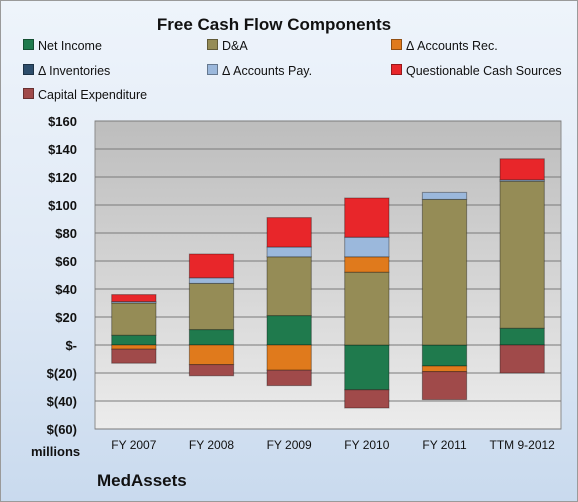 Image resolution: width=578 pixels, height=502 pixels. I want to click on legend-item-da: D&A, so click(227, 46).